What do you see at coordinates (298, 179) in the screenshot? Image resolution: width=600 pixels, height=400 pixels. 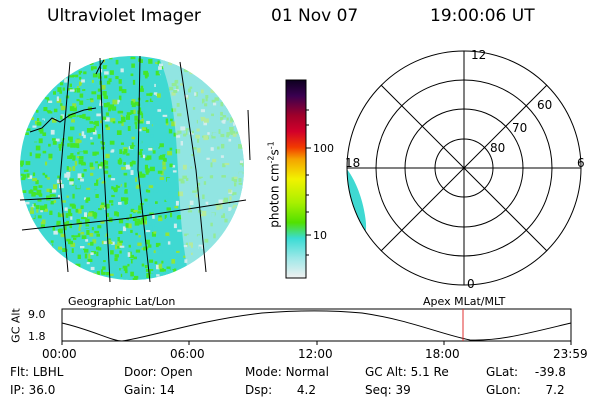 I see `colorbar` at bounding box center [298, 179].